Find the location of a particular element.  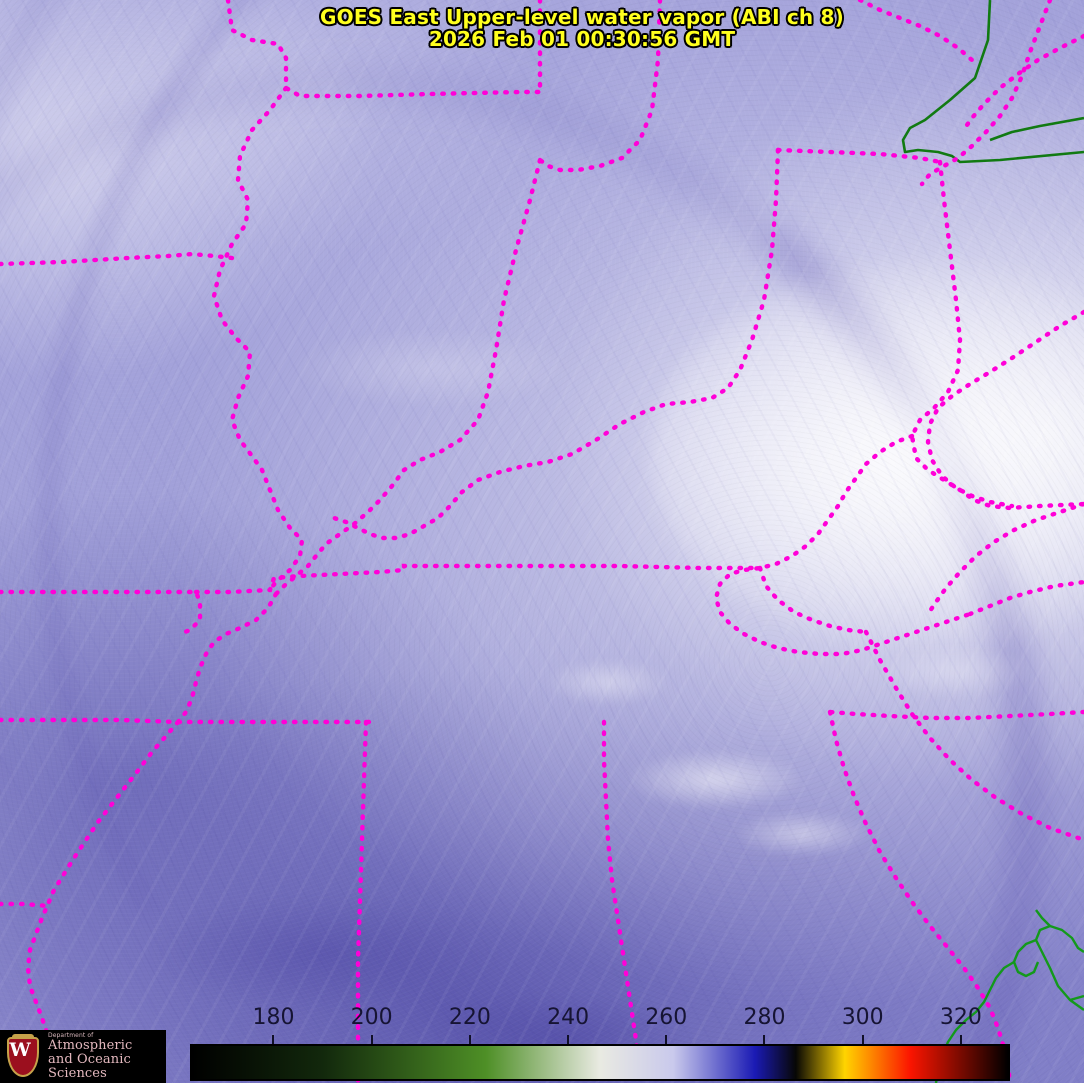

colorbar-tick-label: 300 is located at coordinates (862, 1017).